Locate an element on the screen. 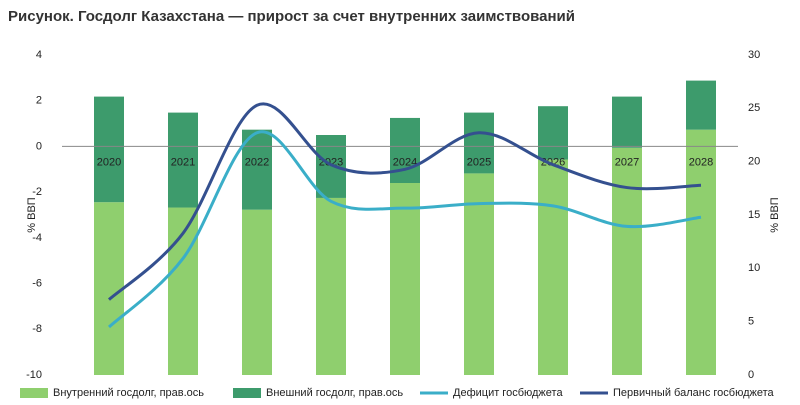 The image size is (800, 405). y2-tick-label: 15 is located at coordinates (754, 215).